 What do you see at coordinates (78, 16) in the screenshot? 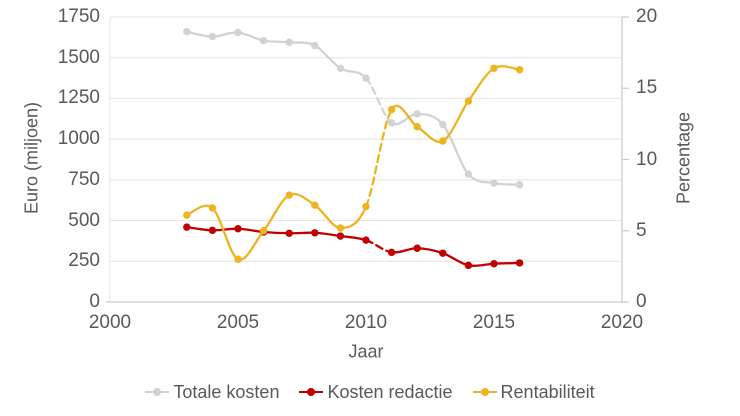
I see `left-axis-tick-label: 1750` at bounding box center [78, 16].